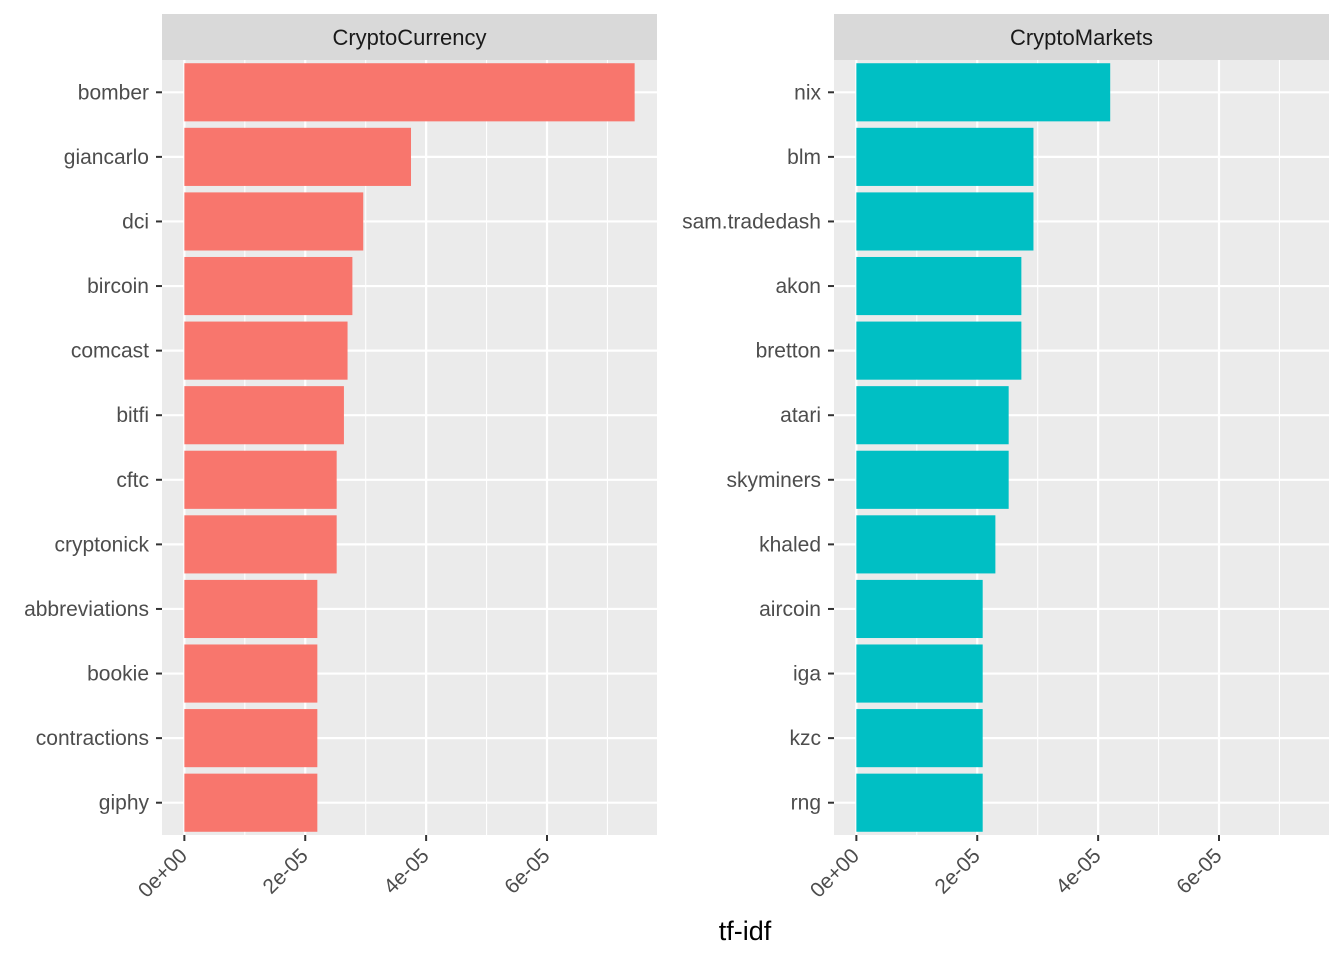 The width and height of the screenshot is (1344, 960). Describe the element at coordinates (932, 479) in the screenshot. I see `bar-skyminers` at that location.